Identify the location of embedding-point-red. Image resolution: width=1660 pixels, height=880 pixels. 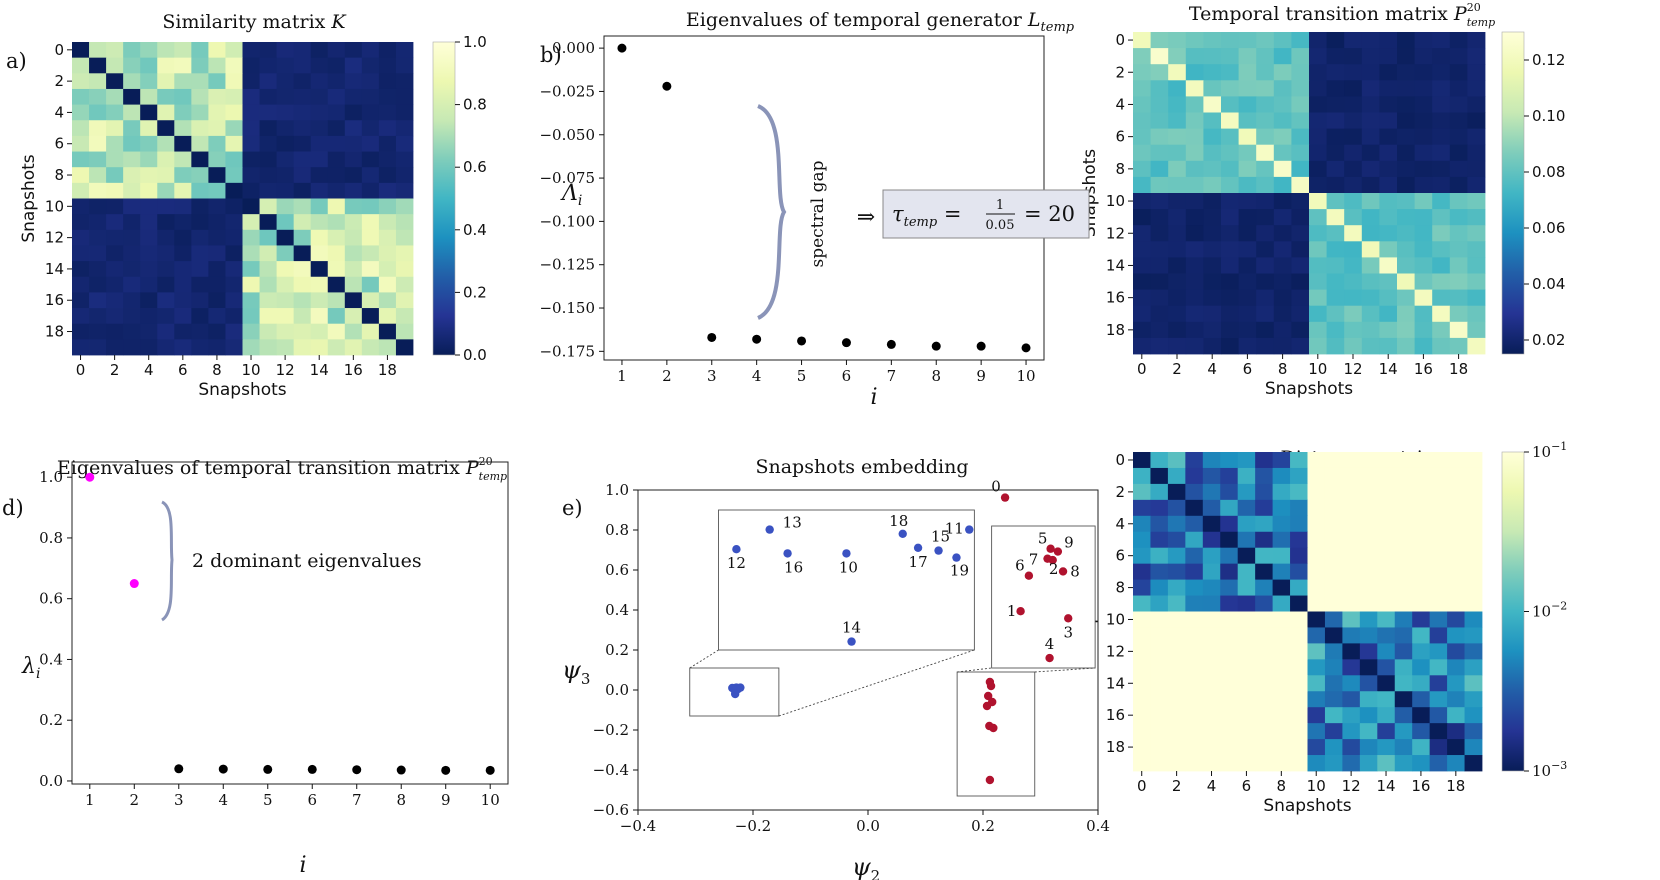
(987, 706).